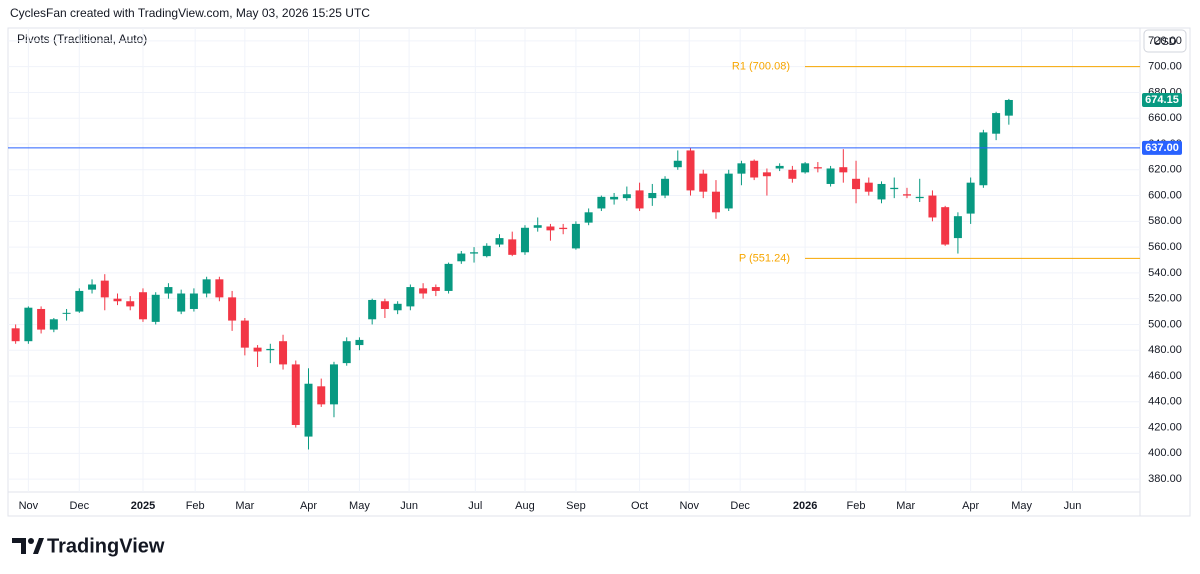 The image size is (1200, 574). I want to click on y-tick-label: 400.00, so click(1165, 453).